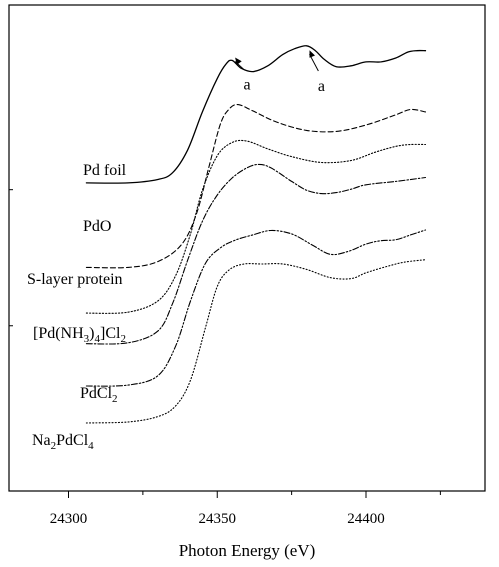 Image resolution: width=499 pixels, height=567 pixels. I want to click on series-label-pdo: PdO, so click(97, 226).